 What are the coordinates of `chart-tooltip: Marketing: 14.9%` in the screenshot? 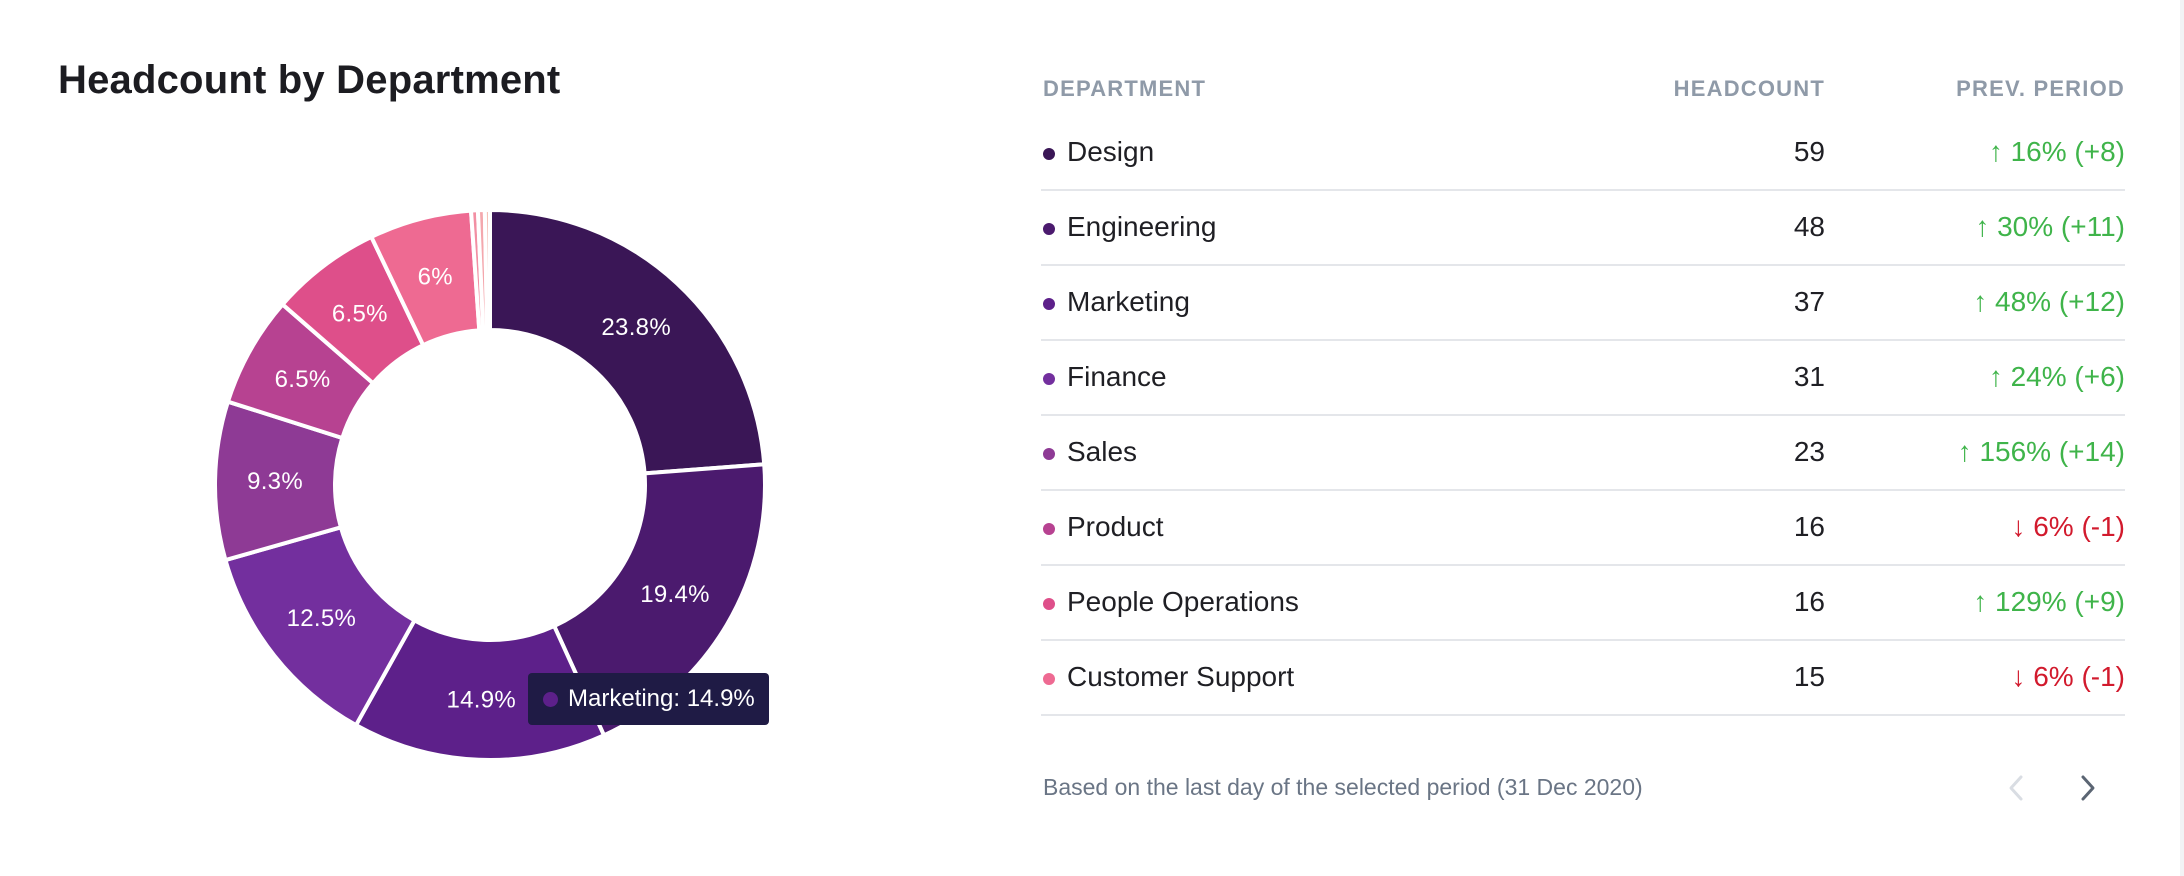 It's located at (648, 699).